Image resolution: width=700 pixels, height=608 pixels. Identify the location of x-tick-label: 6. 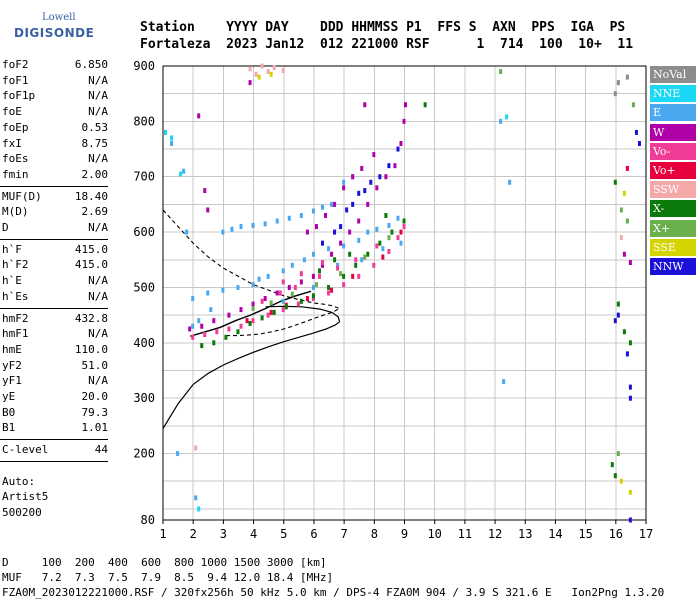
(313, 534).